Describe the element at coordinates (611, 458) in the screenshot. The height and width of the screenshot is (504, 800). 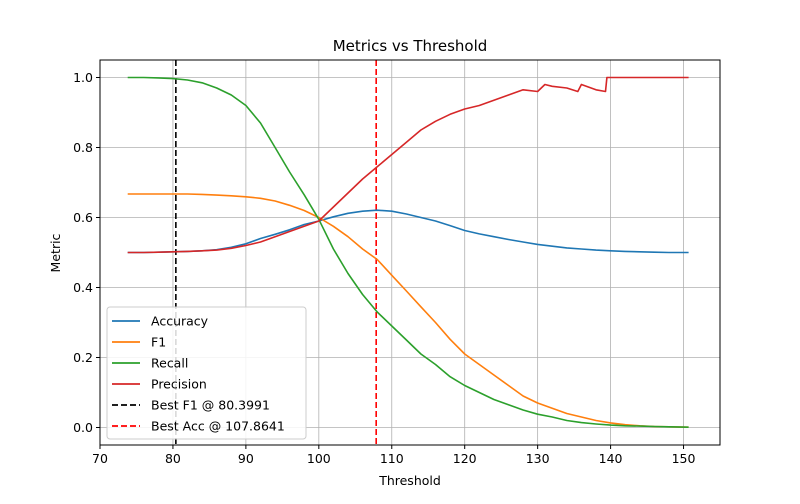
I see `x-tick-label: 140` at that location.